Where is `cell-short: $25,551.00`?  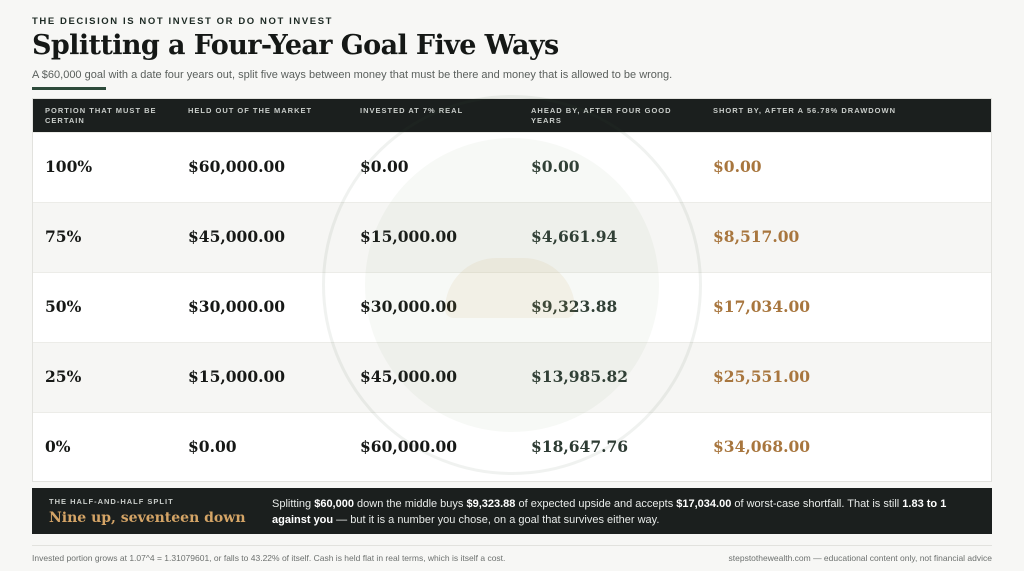
cell-short: $25,551.00 is located at coordinates (762, 376).